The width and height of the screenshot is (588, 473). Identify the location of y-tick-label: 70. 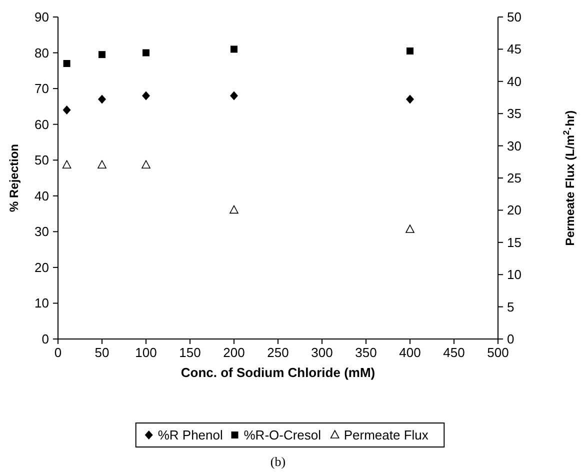
(41, 88).